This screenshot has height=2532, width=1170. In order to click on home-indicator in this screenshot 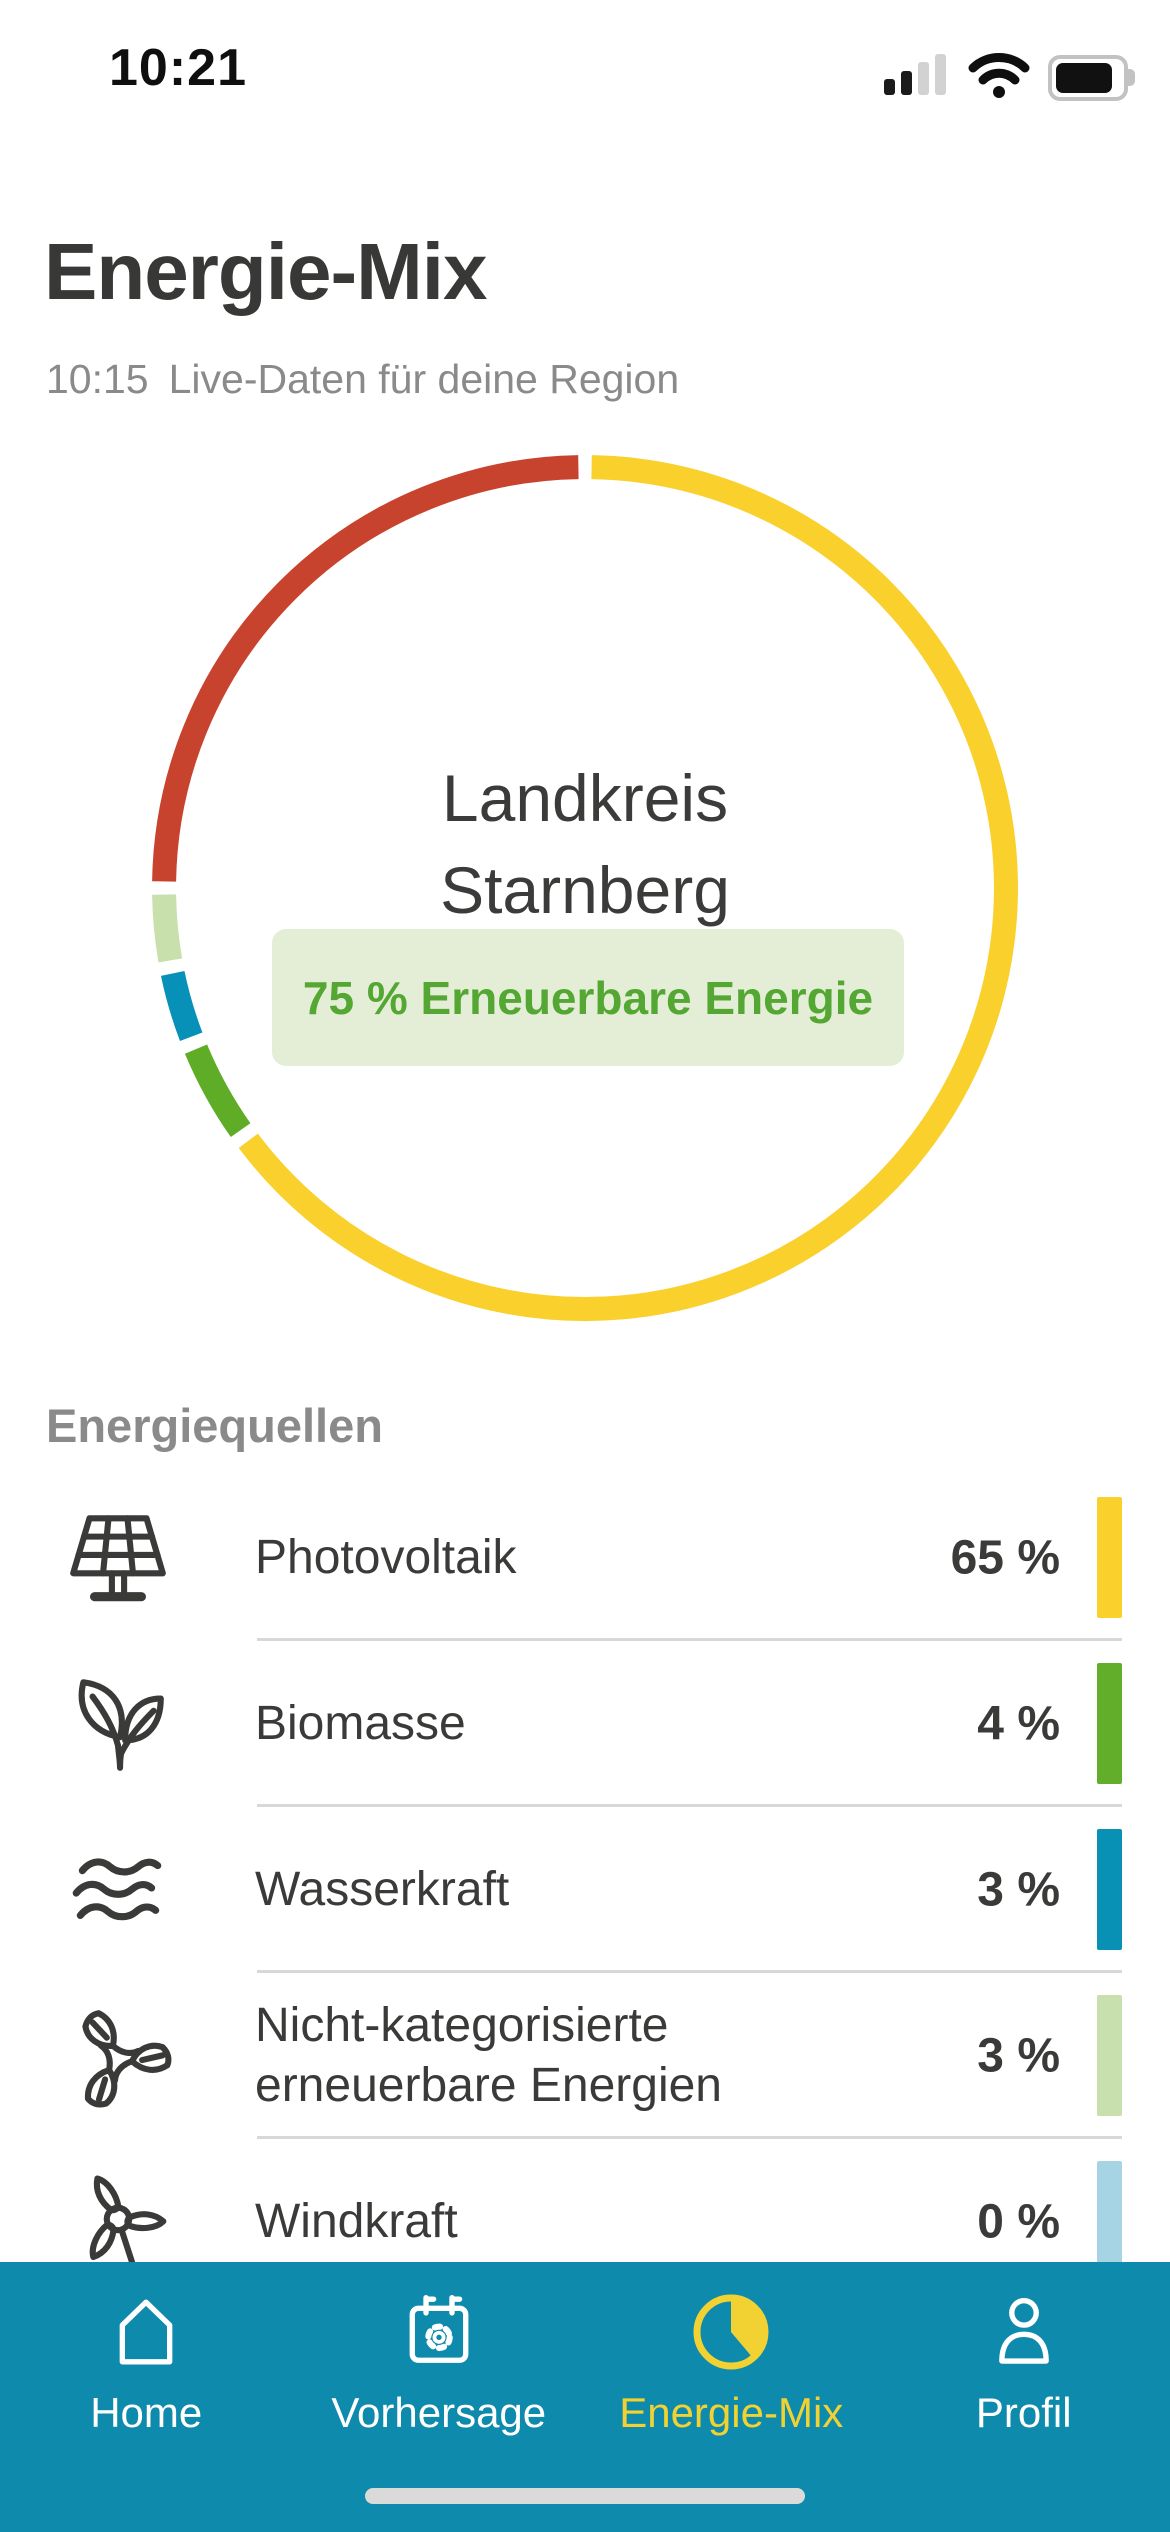, I will do `click(585, 2496)`.